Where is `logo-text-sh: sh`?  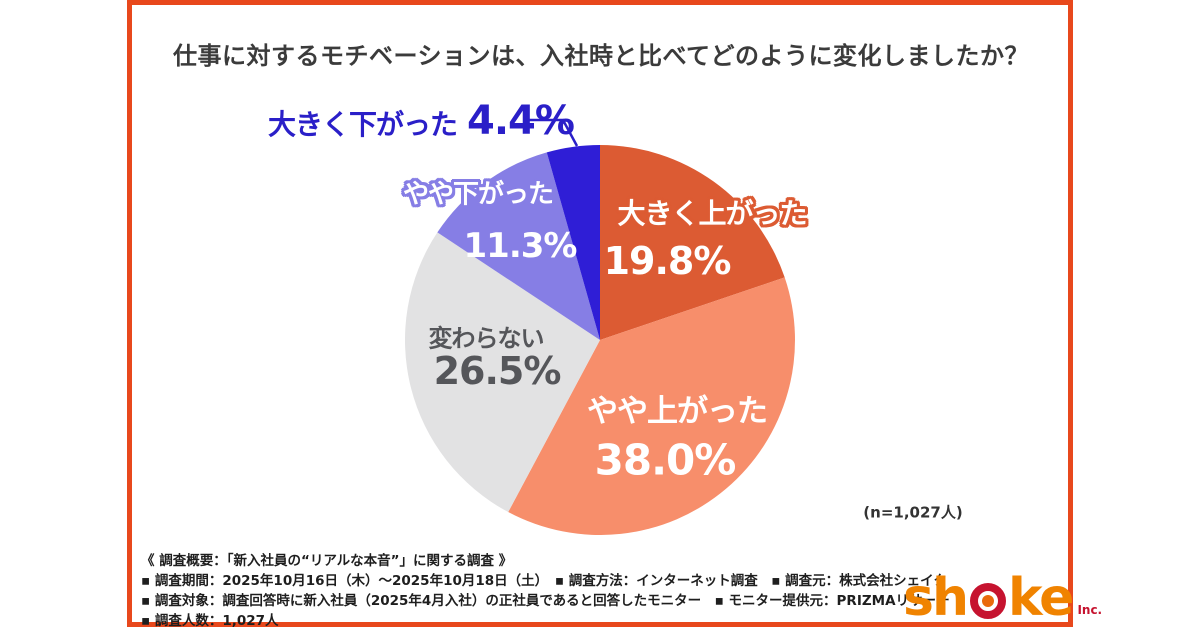 logo-text-sh: sh is located at coordinates (936, 598).